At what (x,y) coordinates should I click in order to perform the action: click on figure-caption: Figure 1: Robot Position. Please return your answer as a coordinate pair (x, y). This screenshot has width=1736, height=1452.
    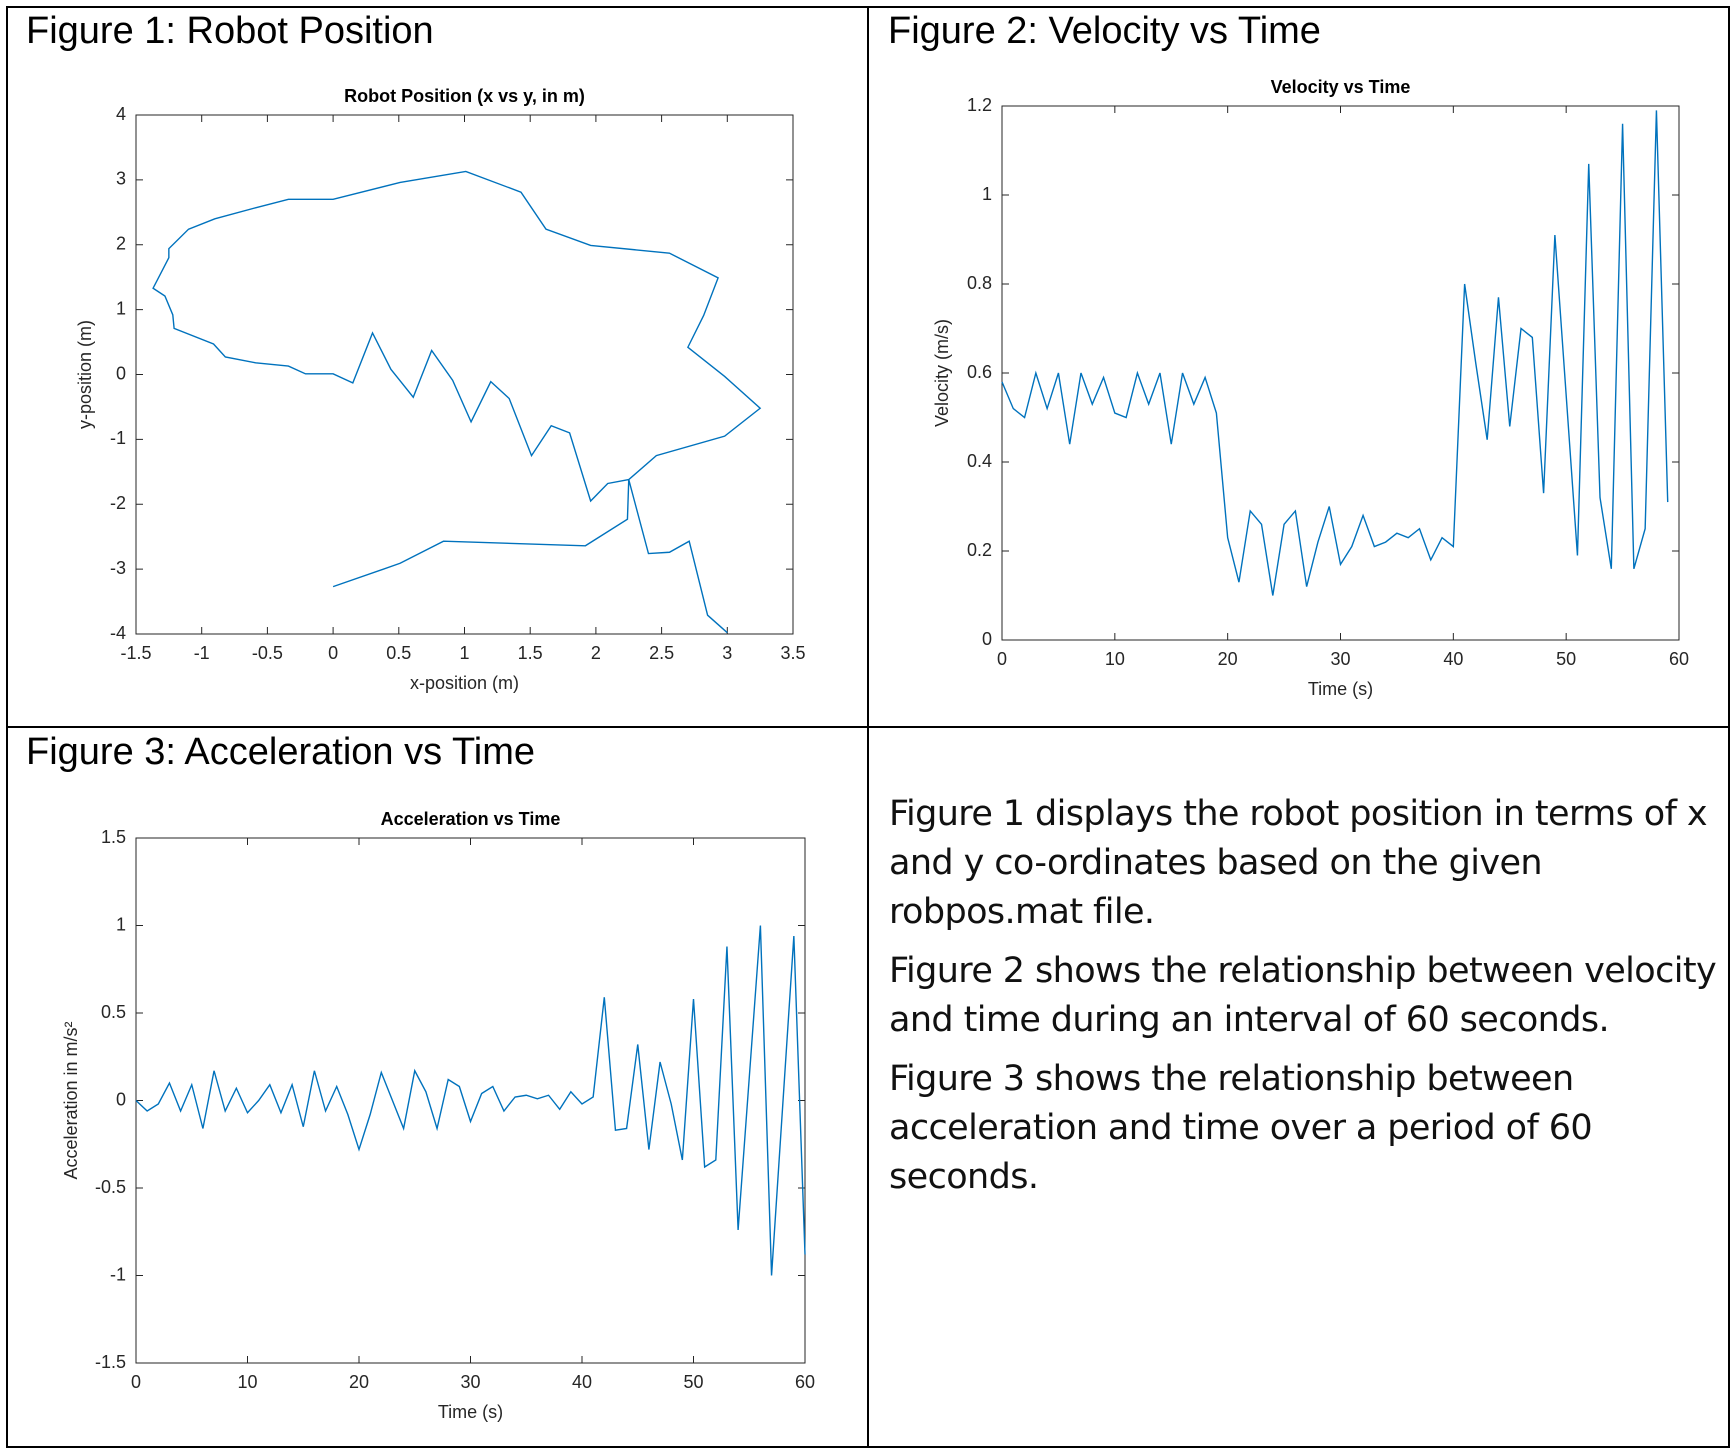
    Looking at the image, I should click on (230, 31).